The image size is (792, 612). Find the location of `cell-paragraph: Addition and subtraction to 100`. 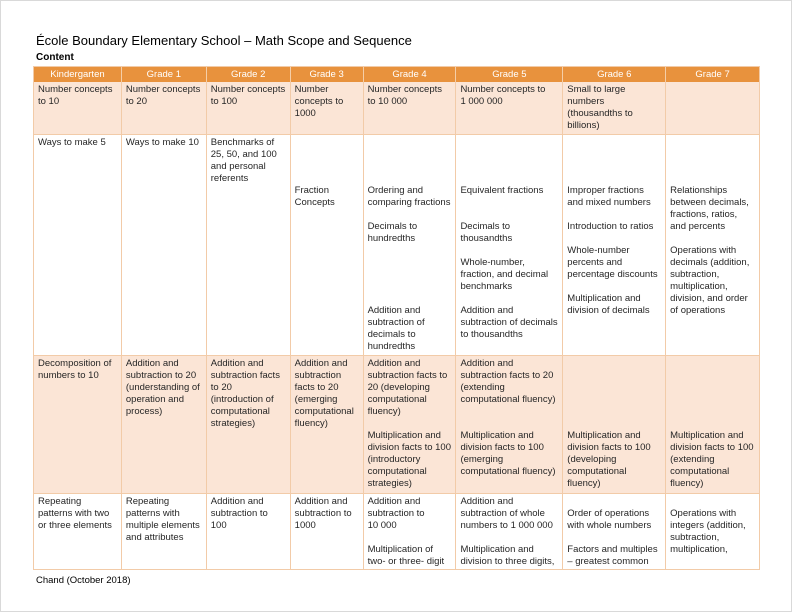

cell-paragraph: Addition and subtraction to 100 is located at coordinates (239, 513).